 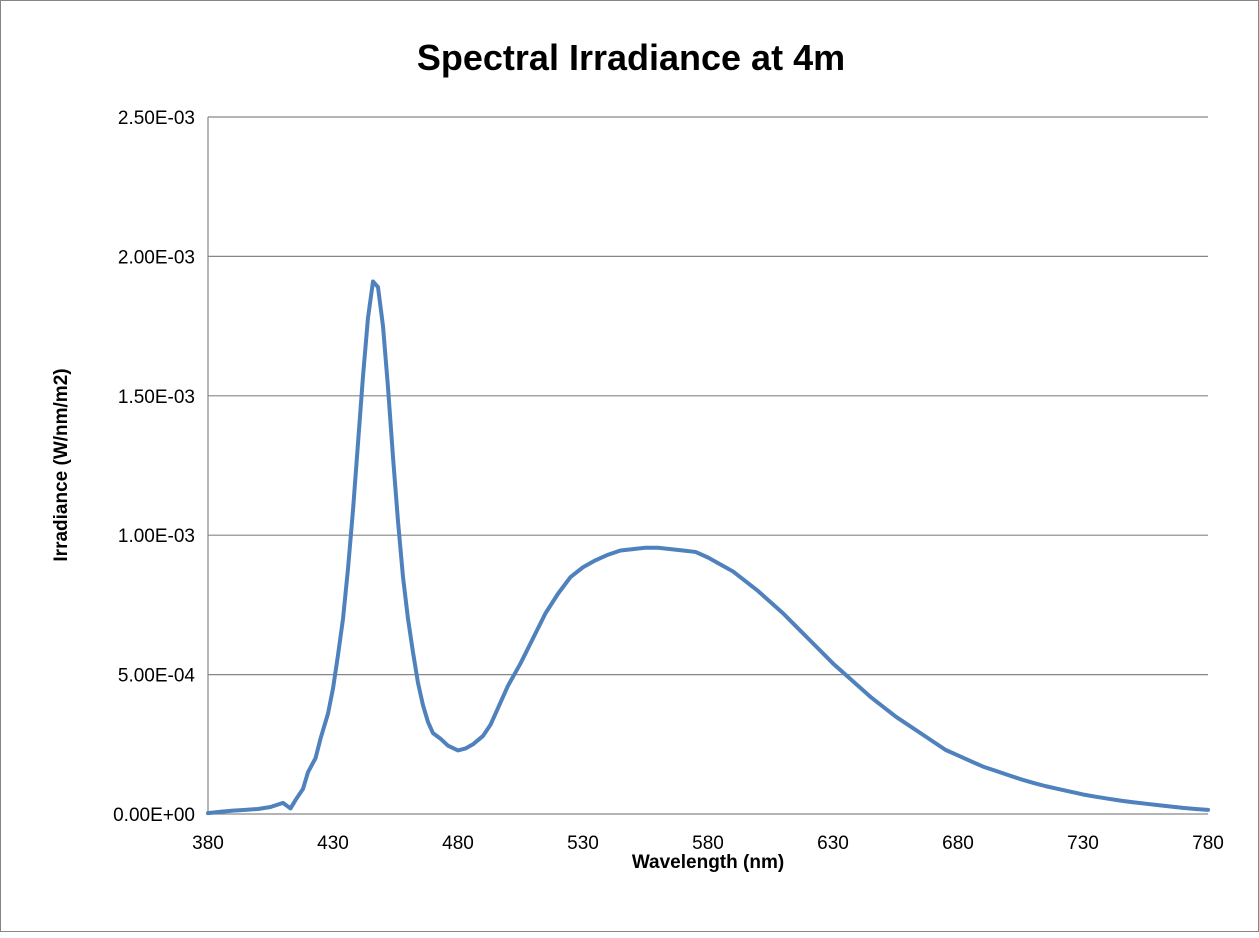 I want to click on x-axis-title: Wavelength (nm), so click(x=708, y=862).